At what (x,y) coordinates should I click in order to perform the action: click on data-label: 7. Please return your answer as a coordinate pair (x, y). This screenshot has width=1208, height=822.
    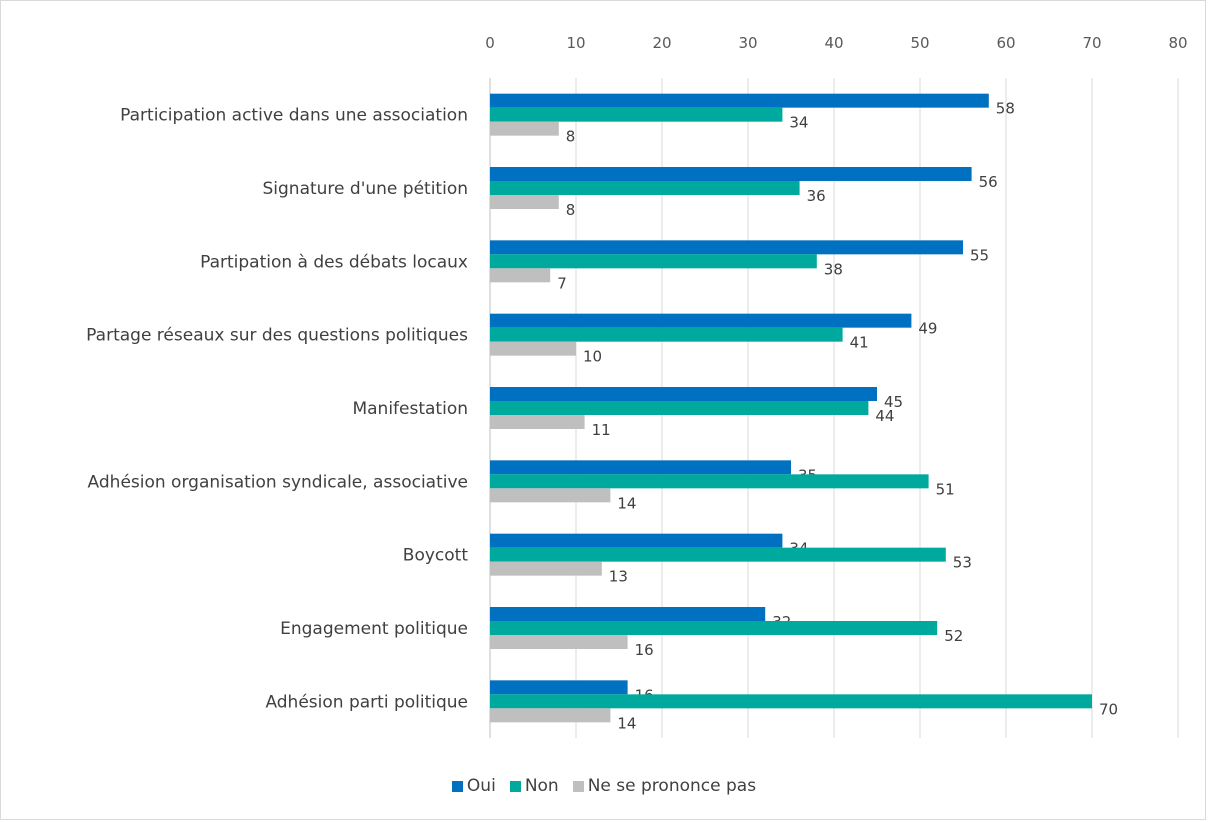
    Looking at the image, I should click on (562, 283).